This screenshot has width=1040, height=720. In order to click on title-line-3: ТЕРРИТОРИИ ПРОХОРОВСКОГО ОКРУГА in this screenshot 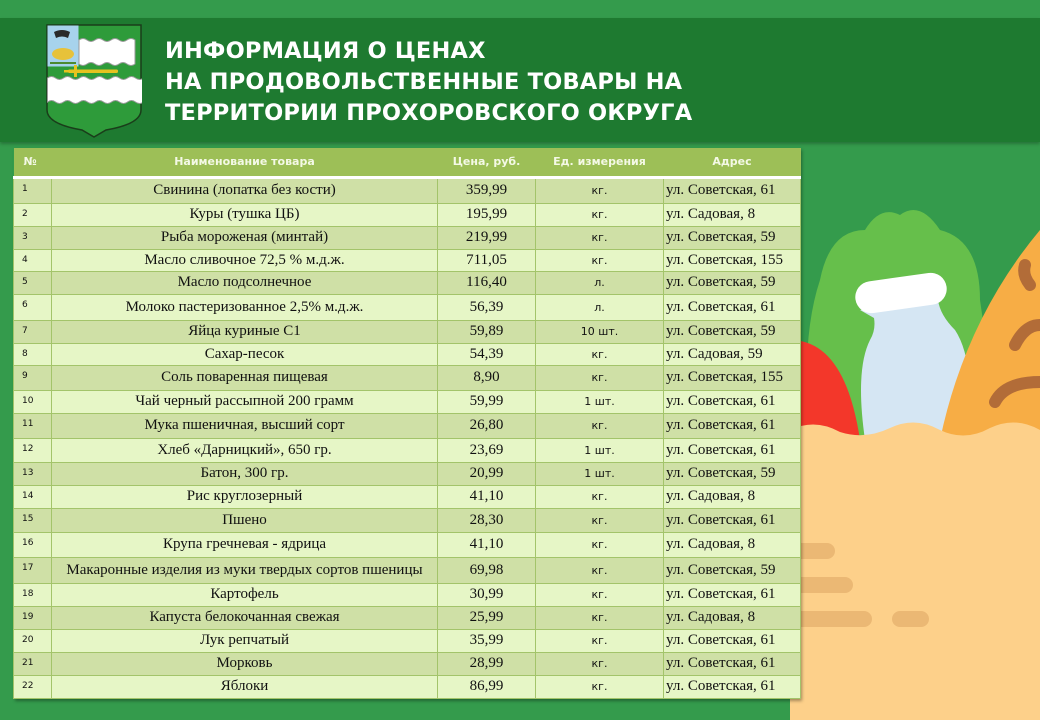, I will do `click(429, 113)`.